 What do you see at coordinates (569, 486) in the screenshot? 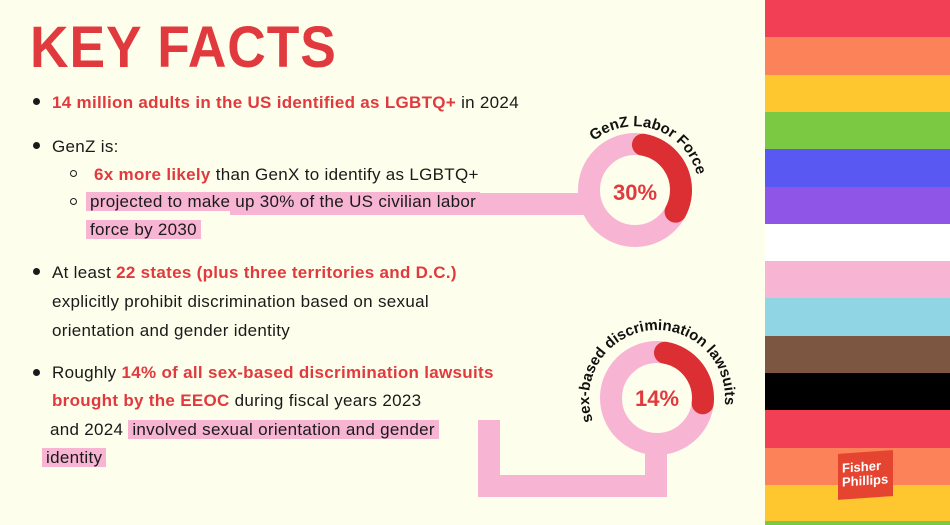
I see `connector-2-horizontal` at bounding box center [569, 486].